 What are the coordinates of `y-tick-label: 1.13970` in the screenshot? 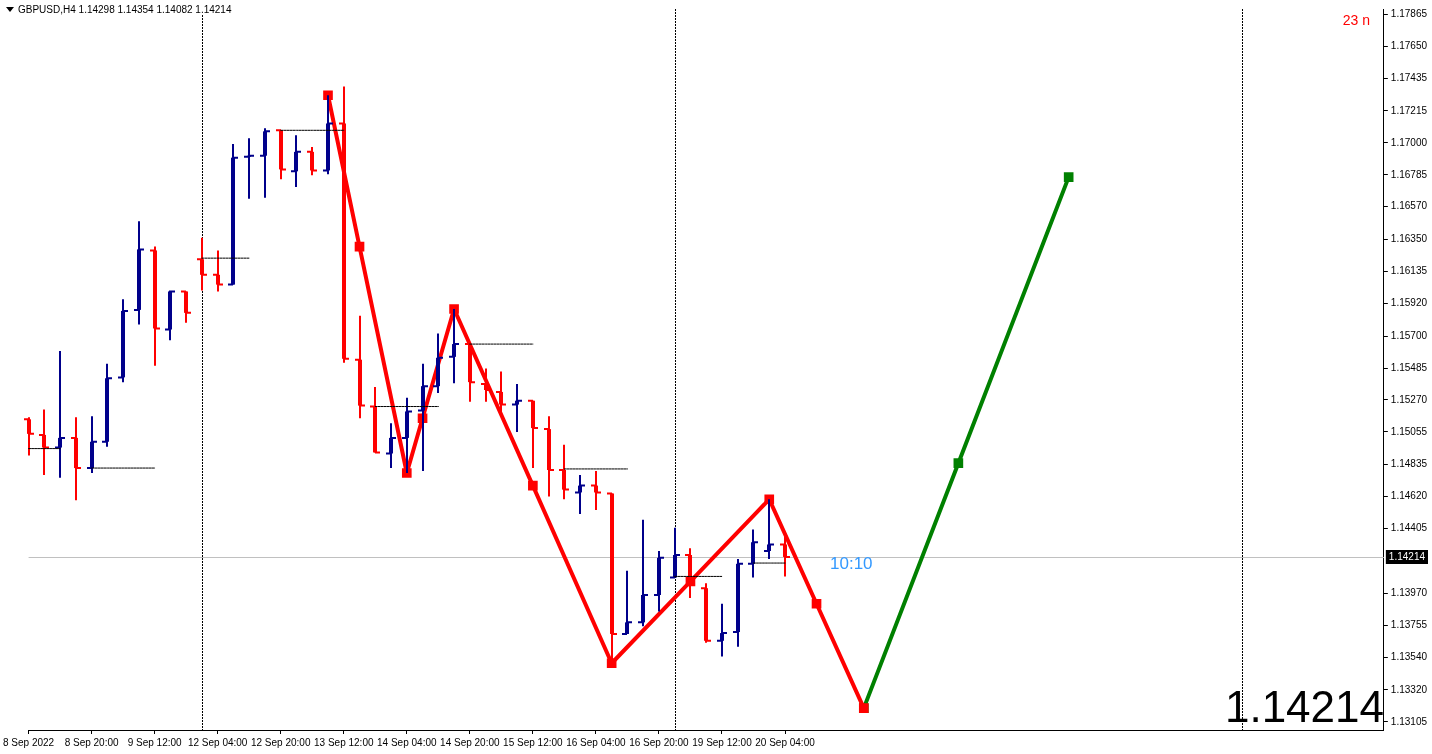 It's located at (1409, 592).